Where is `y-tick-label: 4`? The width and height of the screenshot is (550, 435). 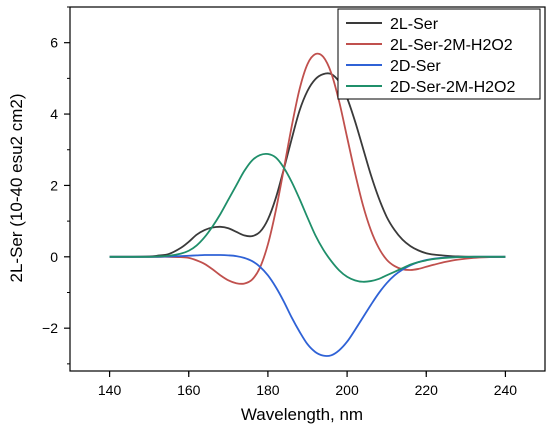
y-tick-label: 4 is located at coordinates (54, 114).